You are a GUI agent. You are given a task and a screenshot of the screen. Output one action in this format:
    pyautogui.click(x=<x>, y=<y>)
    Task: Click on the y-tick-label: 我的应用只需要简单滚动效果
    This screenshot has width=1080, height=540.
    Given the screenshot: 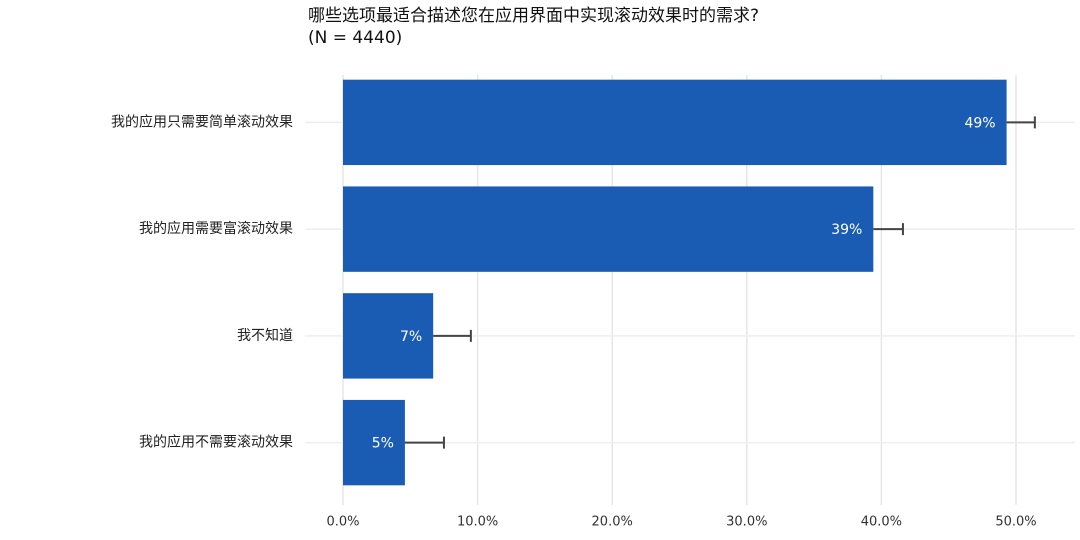 What is the action you would take?
    pyautogui.click(x=202, y=121)
    